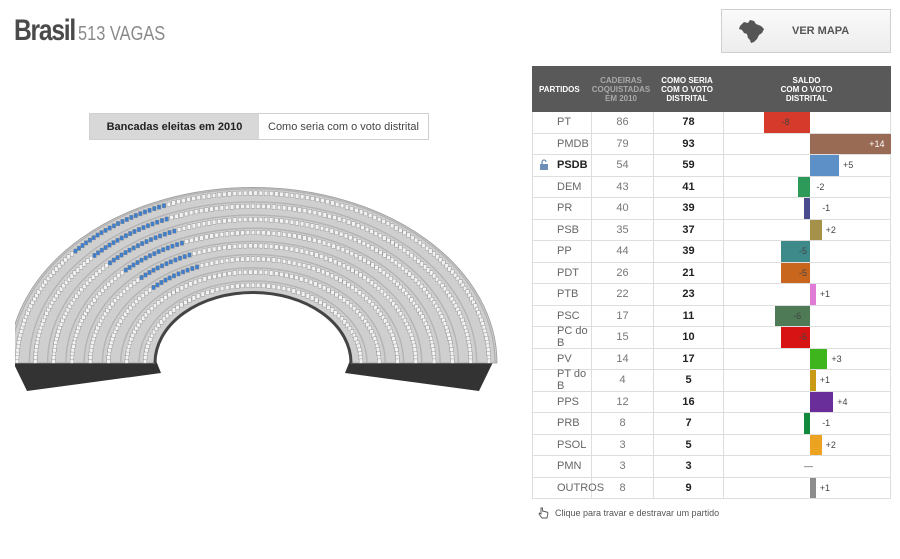 This screenshot has width=900, height=559. Describe the element at coordinates (711, 467) in the screenshot. I see `table-row: PMN 3 3 —` at that location.